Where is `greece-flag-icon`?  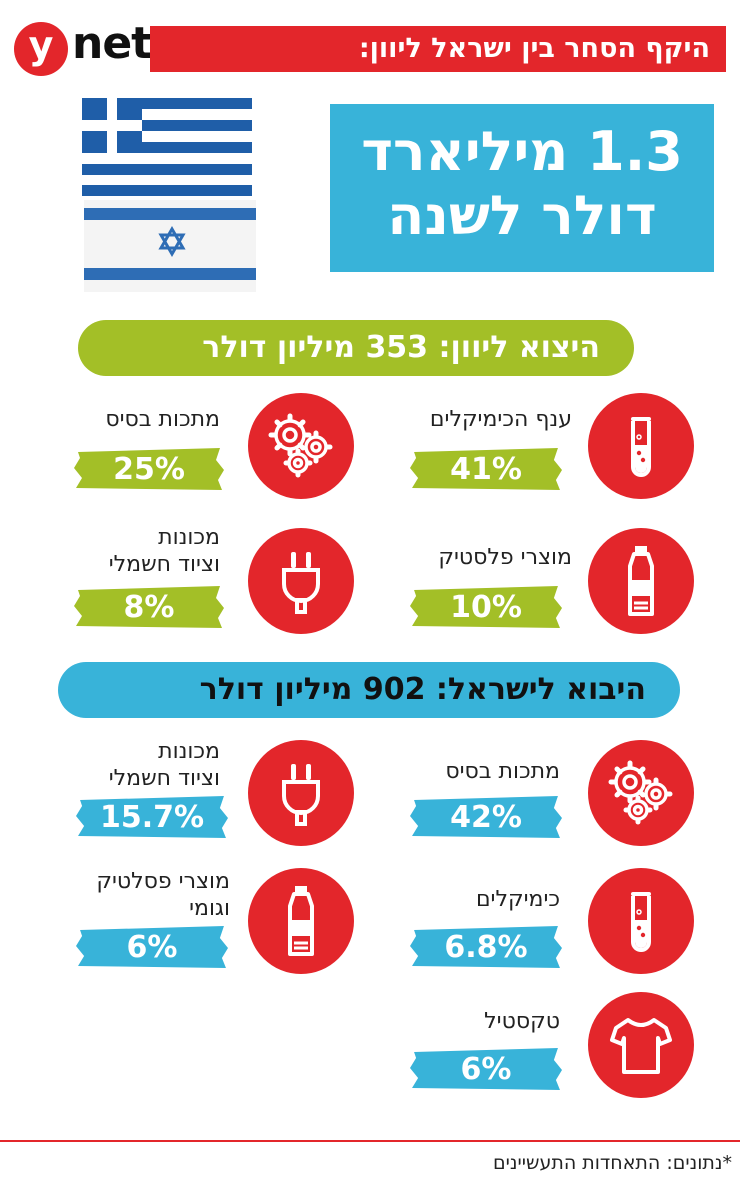 greece-flag-icon is located at coordinates (167, 147).